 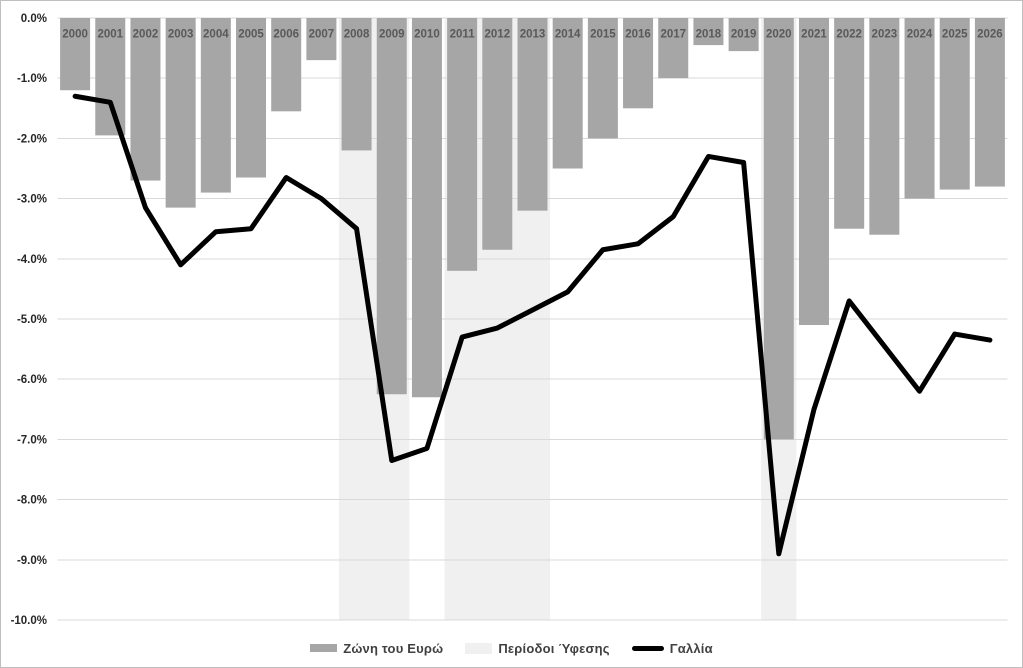 What do you see at coordinates (813, 172) in the screenshot?
I see `bar-2021` at bounding box center [813, 172].